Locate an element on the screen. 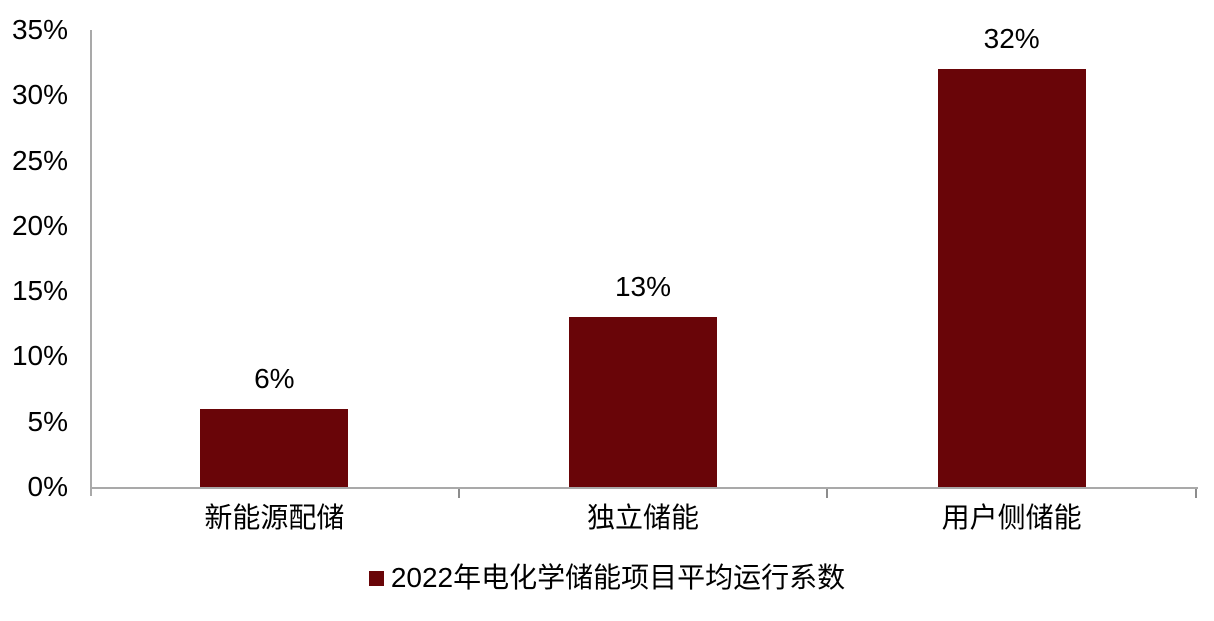 Image resolution: width=1214 pixels, height=621 pixels. legend-swatch is located at coordinates (376, 578).